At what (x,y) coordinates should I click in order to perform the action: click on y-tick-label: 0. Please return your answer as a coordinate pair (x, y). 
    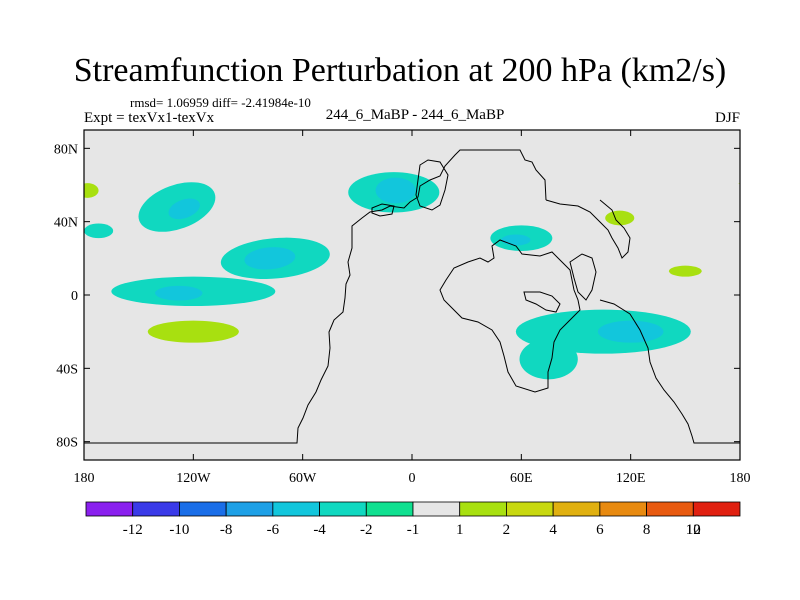
    Looking at the image, I should click on (74, 296).